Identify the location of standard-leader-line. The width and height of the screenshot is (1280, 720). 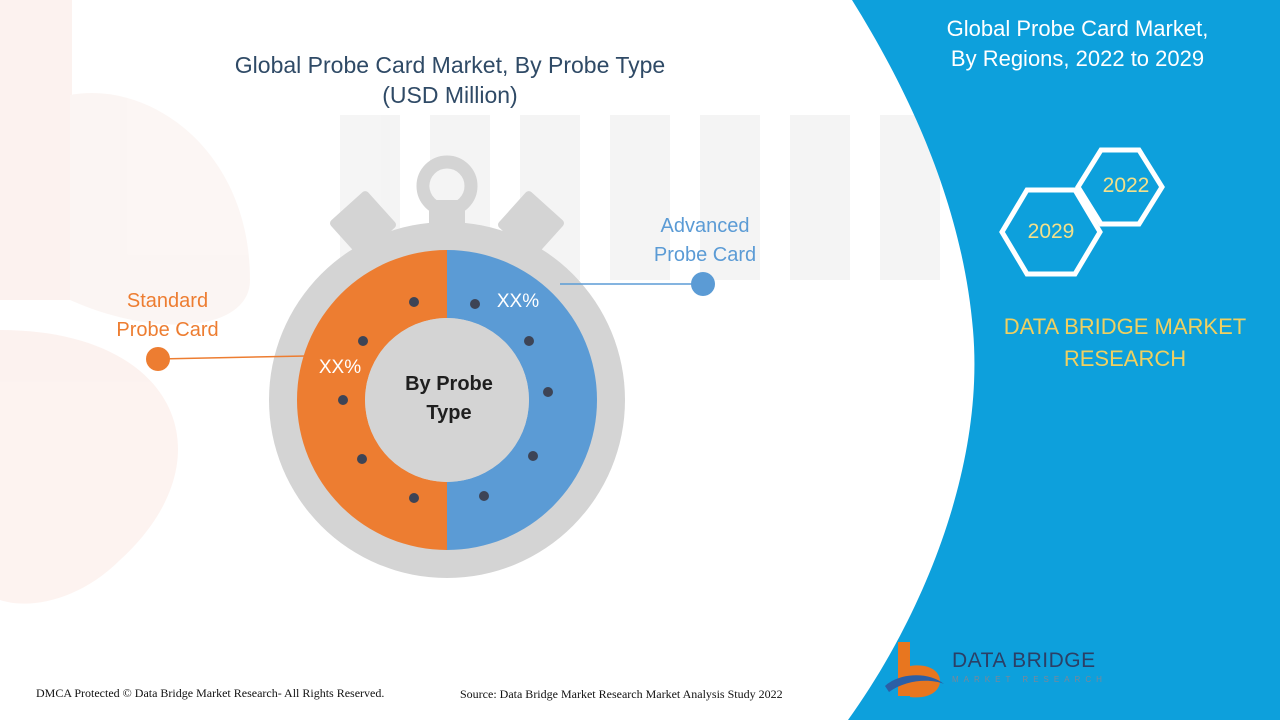
(232, 357).